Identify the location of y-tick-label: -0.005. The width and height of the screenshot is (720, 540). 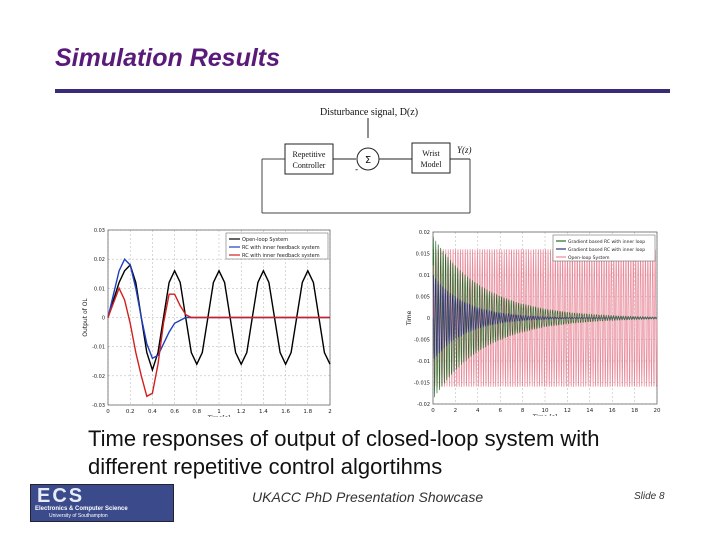
(422, 341).